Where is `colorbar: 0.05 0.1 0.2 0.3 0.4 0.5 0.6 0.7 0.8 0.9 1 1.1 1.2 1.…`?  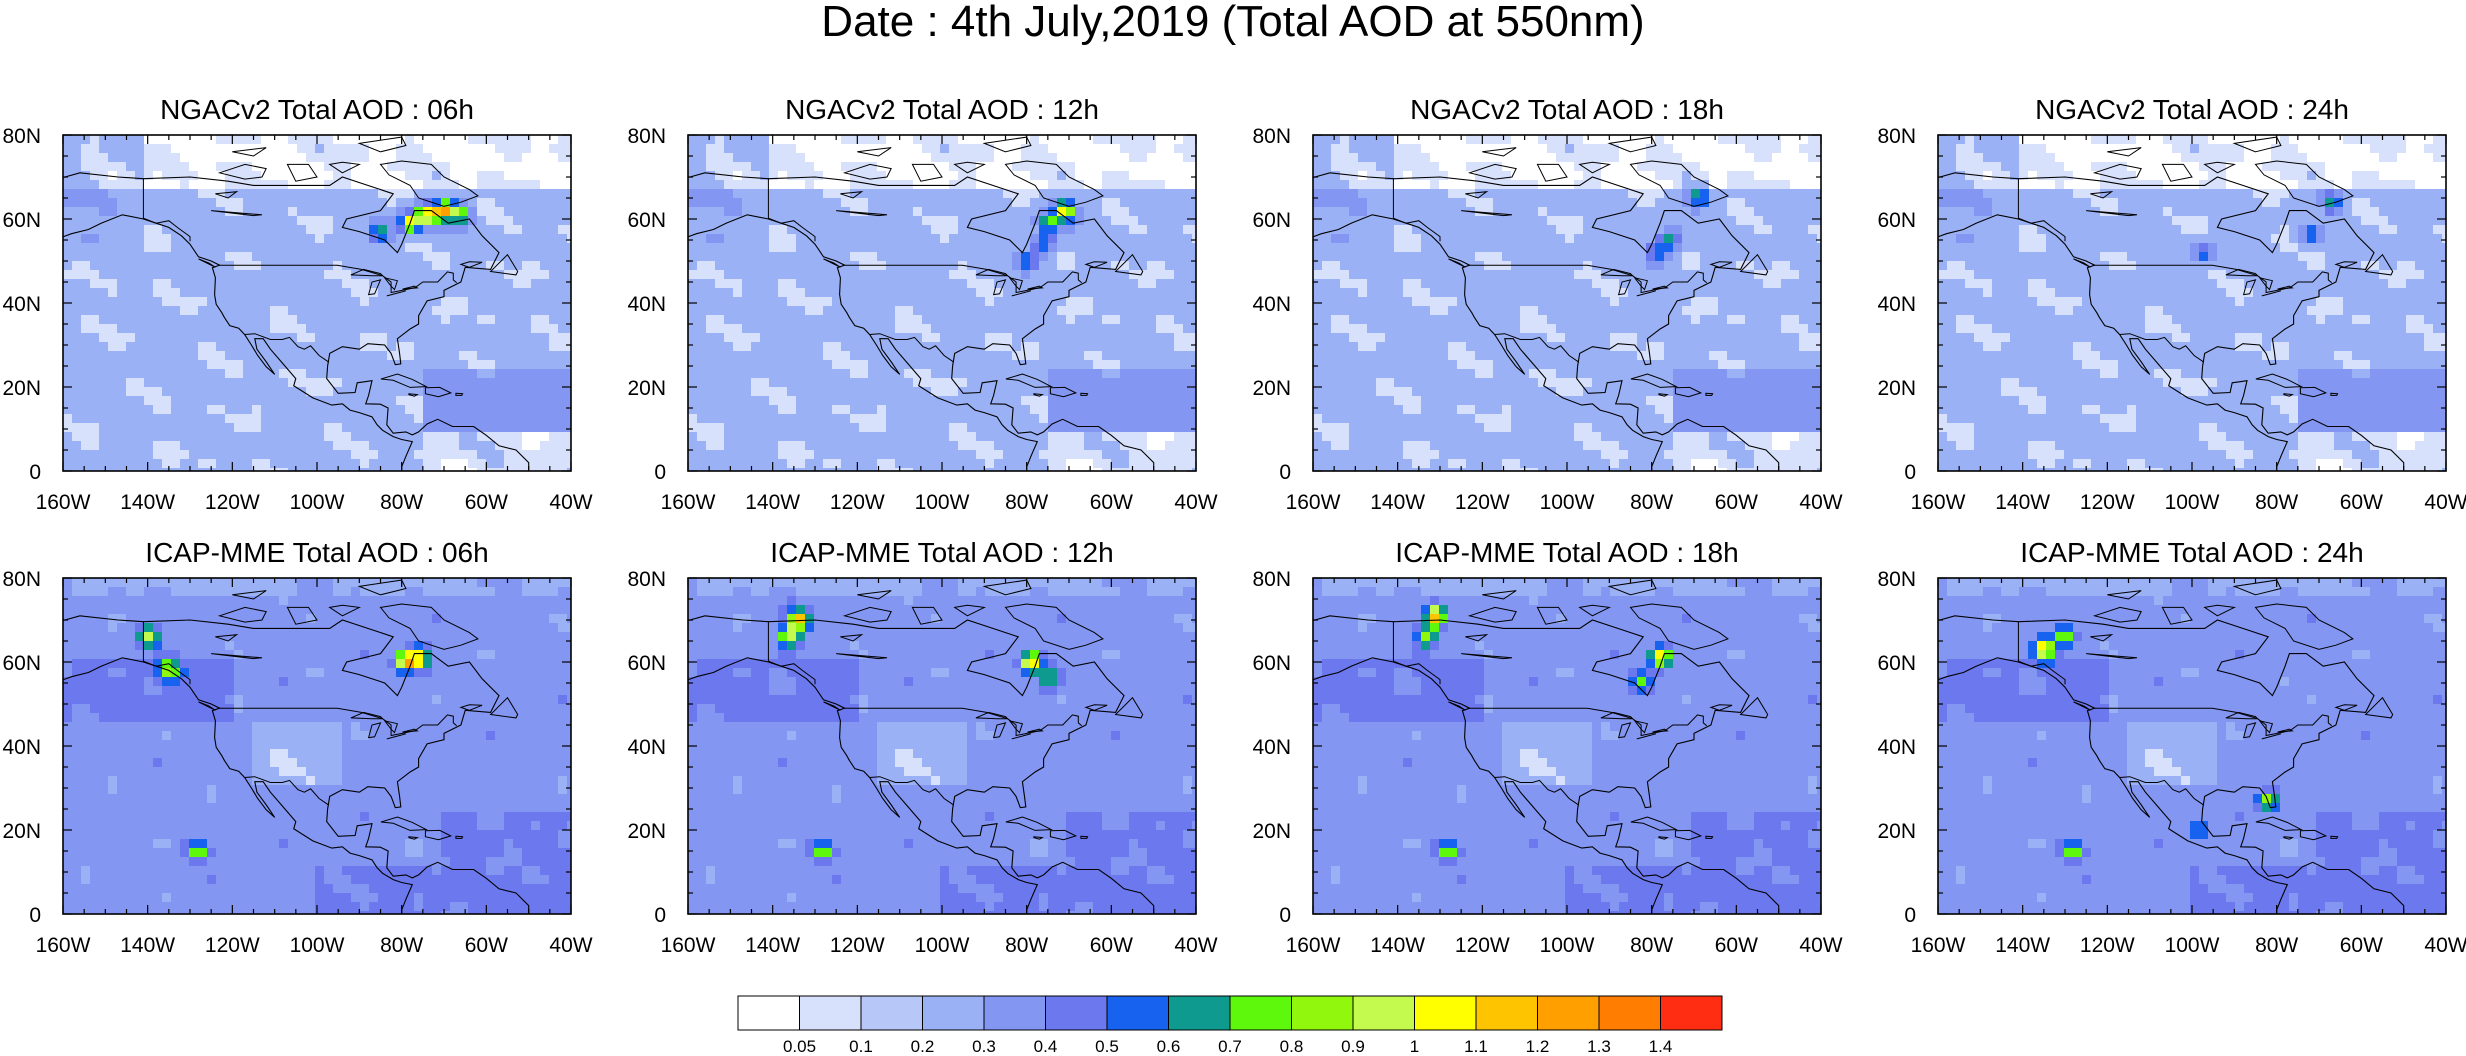
colorbar: 0.05 0.1 0.2 0.3 0.4 0.5 0.6 0.7 0.8 0.9 1 1.1 1.2 1.… is located at coordinates (1230, 1025).